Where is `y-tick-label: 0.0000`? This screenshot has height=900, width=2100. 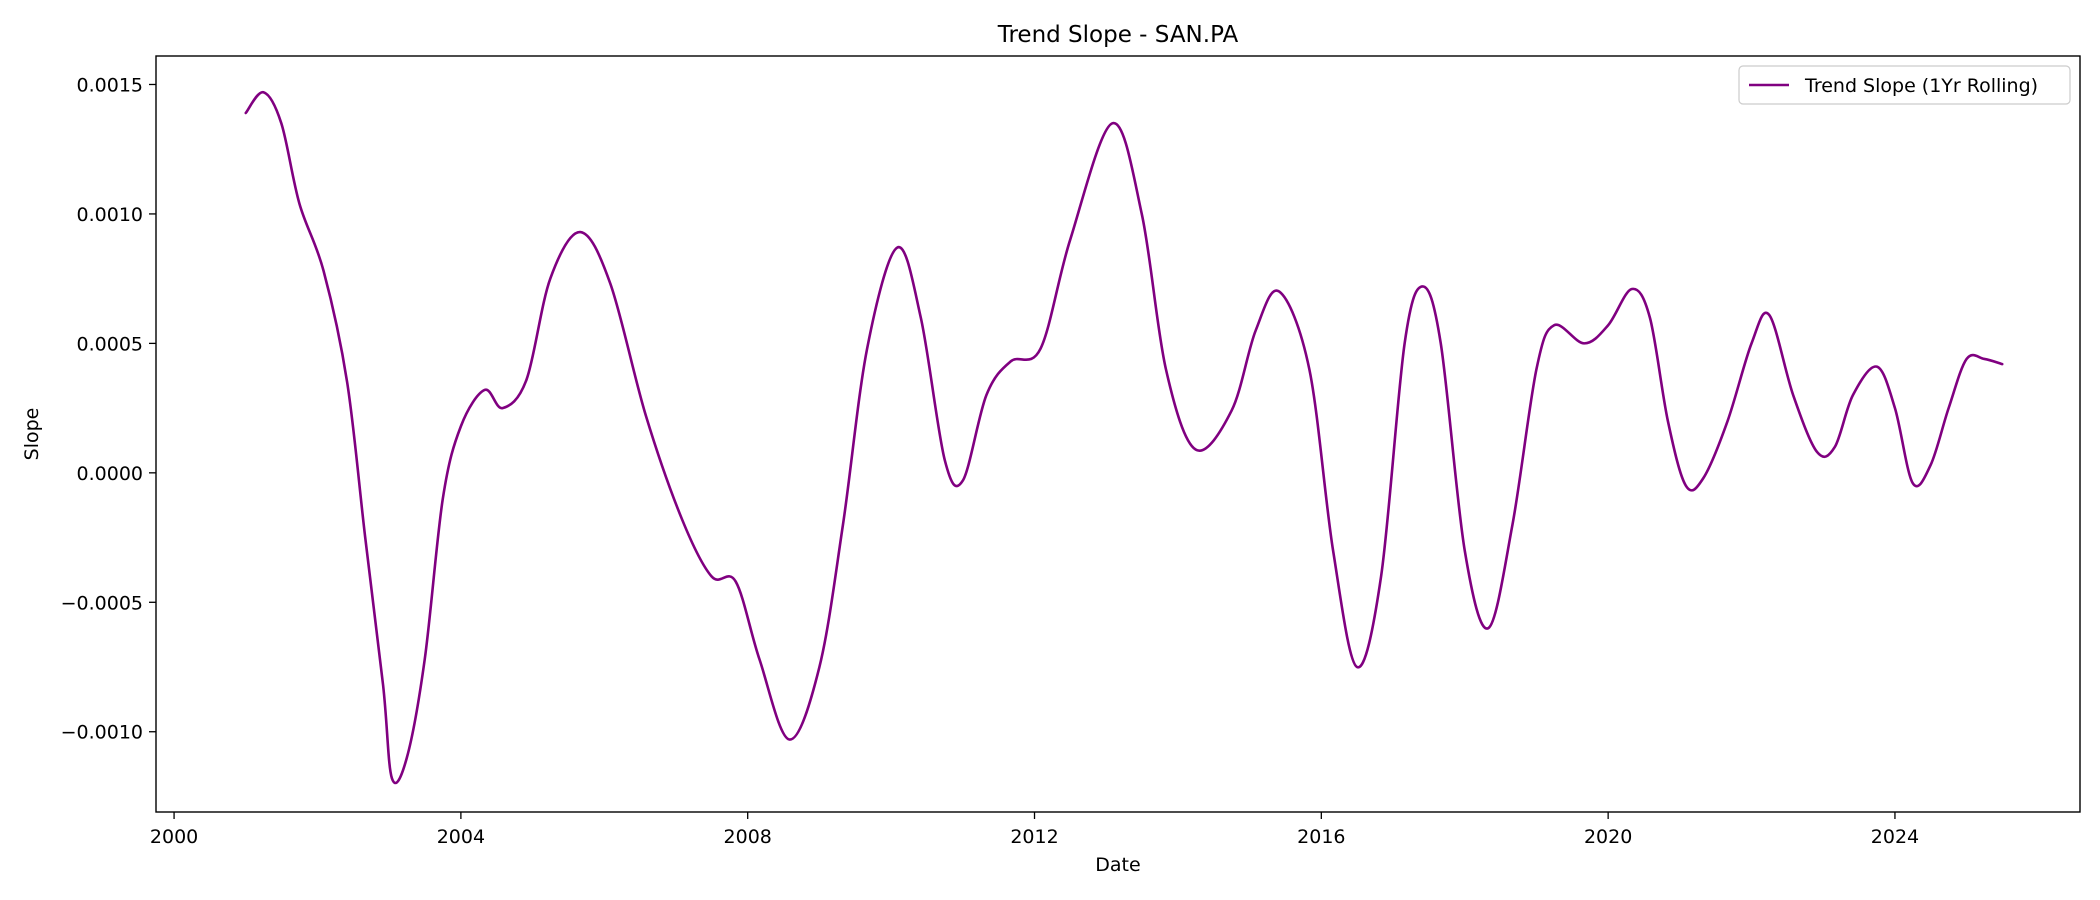 y-tick-label: 0.0000 is located at coordinates (110, 474).